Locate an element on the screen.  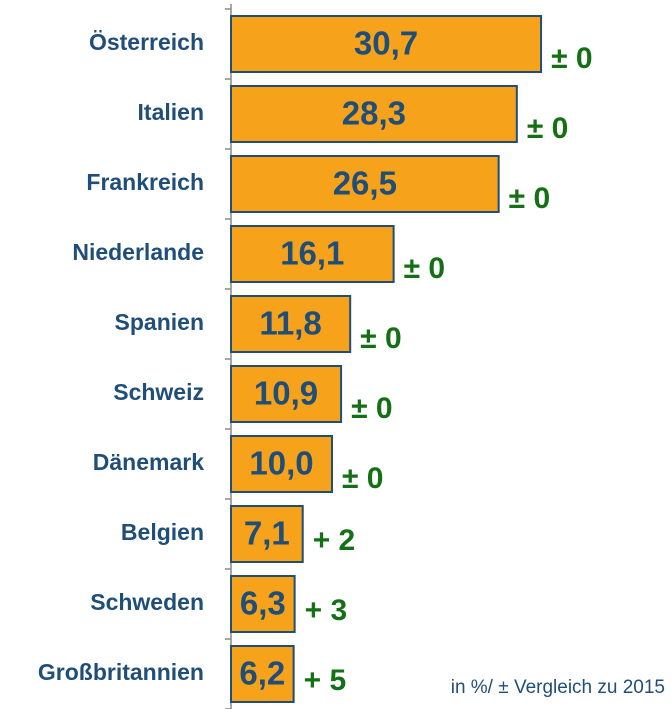
category-label: Österreich is located at coordinates (146, 42).